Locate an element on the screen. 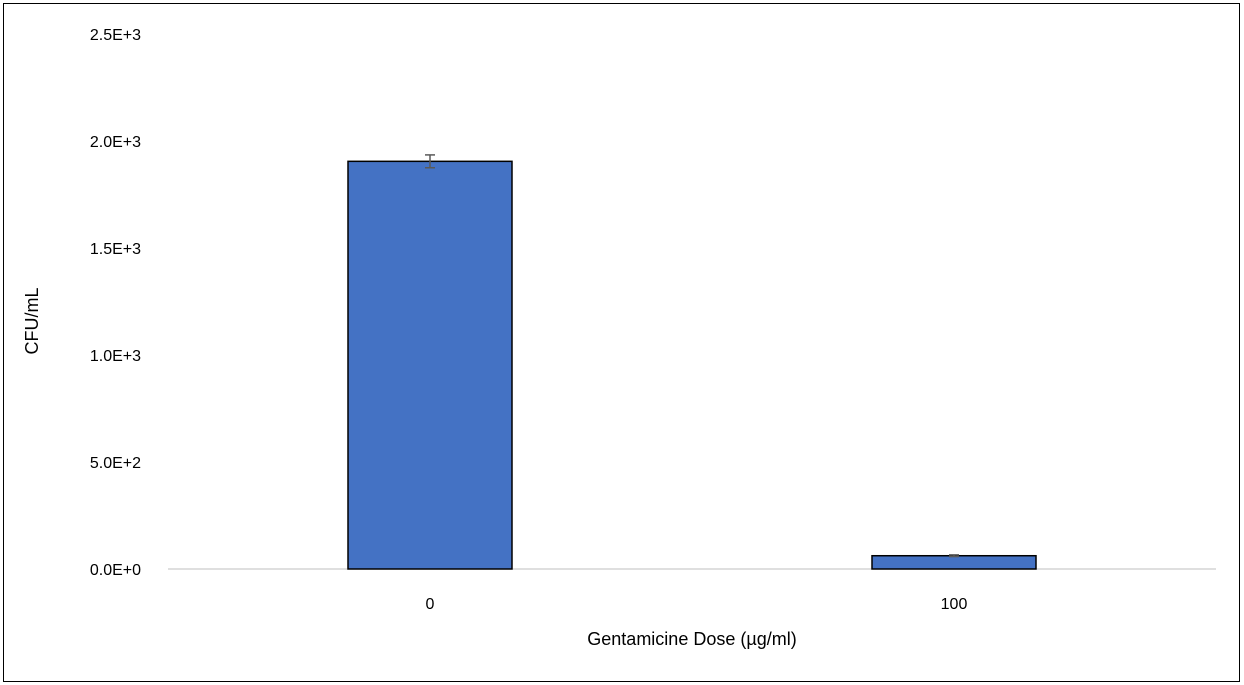  y-axis-title: CFU/mL is located at coordinates (32, 321).